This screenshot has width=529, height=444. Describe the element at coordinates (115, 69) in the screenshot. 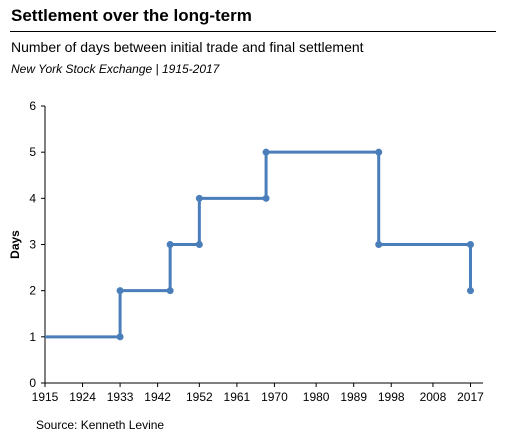

I see `chart-subsubtitle: New York Stock Exchange | 1915-2017` at that location.